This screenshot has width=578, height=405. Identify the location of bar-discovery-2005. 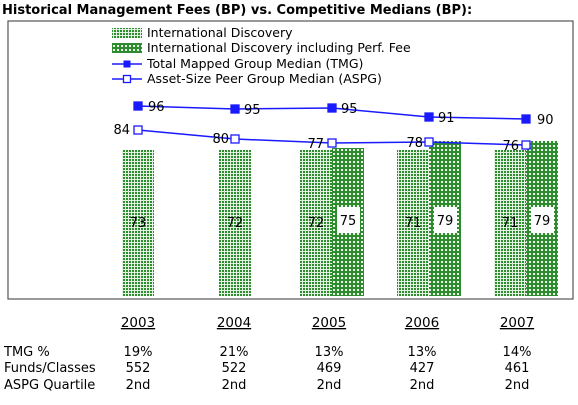
(316, 223).